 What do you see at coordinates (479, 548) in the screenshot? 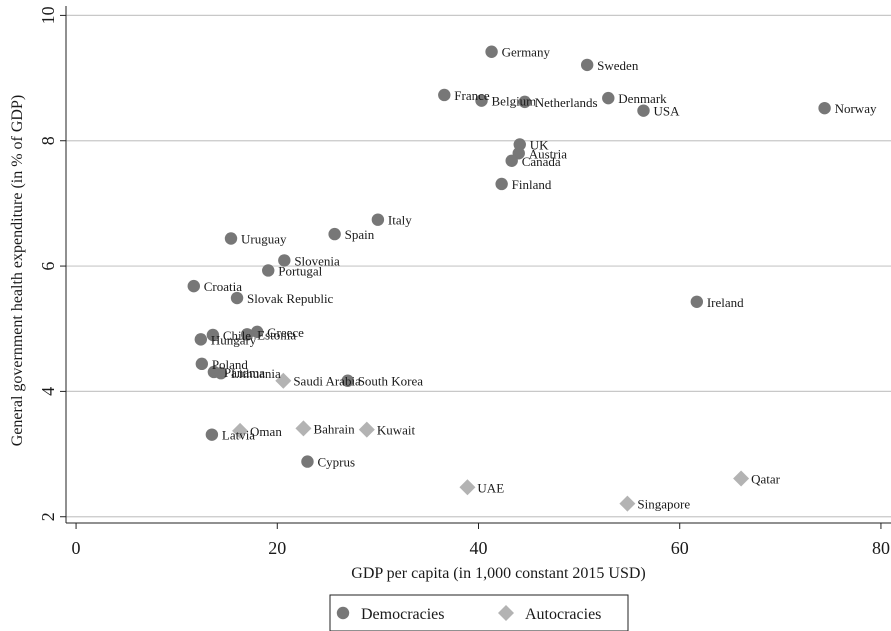
I see `x-tick-label: 40` at bounding box center [479, 548].